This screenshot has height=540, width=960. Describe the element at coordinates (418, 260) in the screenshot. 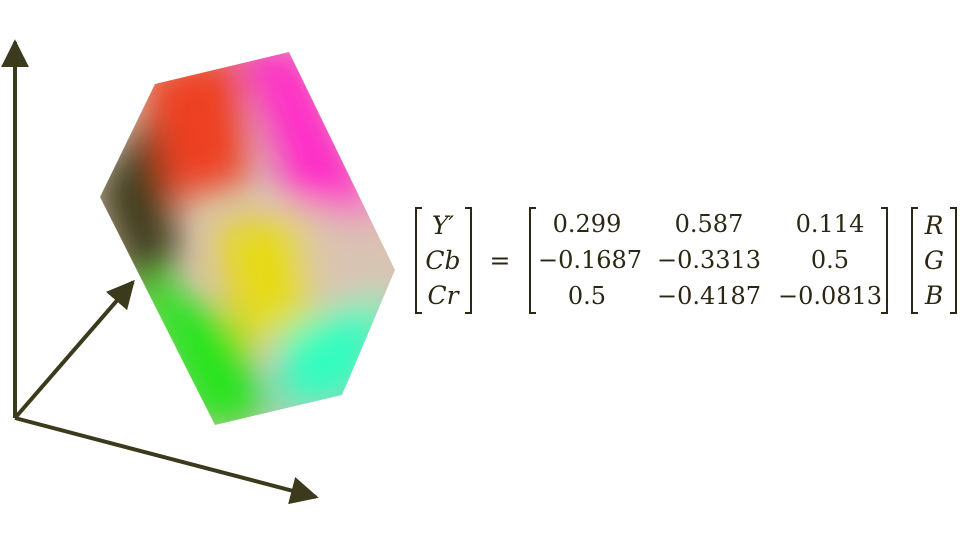

I see `lhs-left-bracket` at that location.